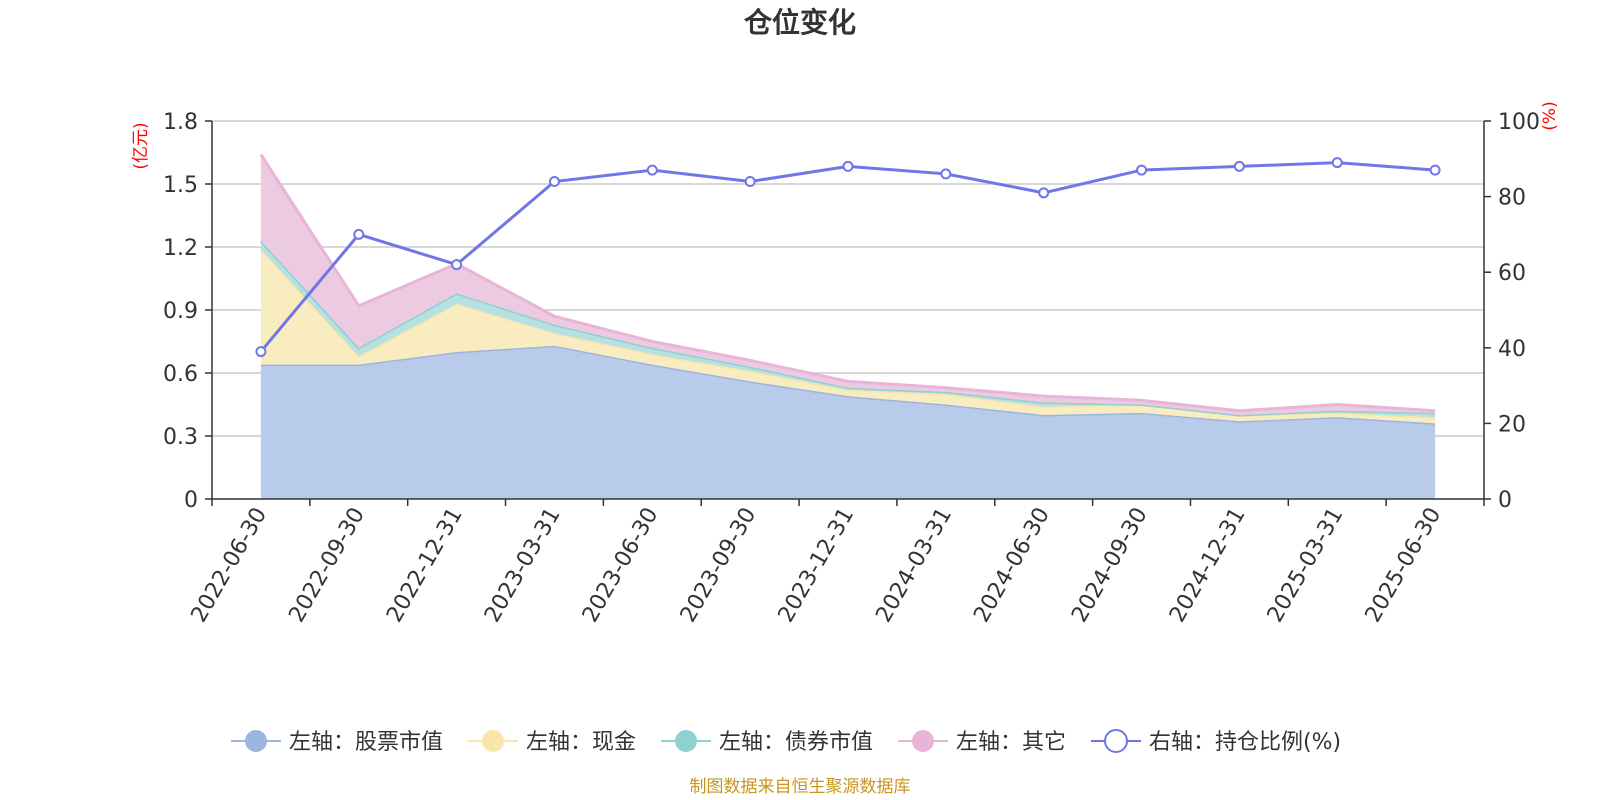 The height and width of the screenshot is (800, 1600). Describe the element at coordinates (719, 565) in the screenshot. I see `x-axis-tick-label: 2023-09-30` at that location.